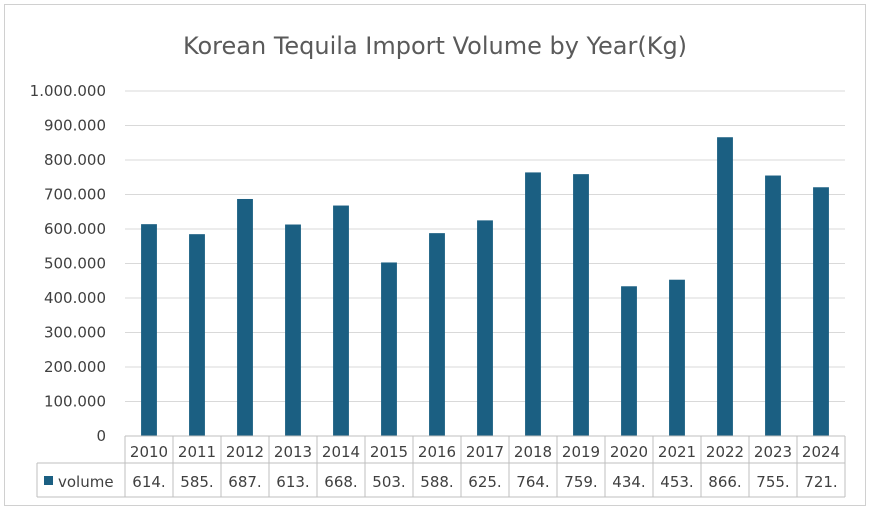  Describe the element at coordinates (245, 452) in the screenshot. I see `x-tick-label: 2012` at that location.